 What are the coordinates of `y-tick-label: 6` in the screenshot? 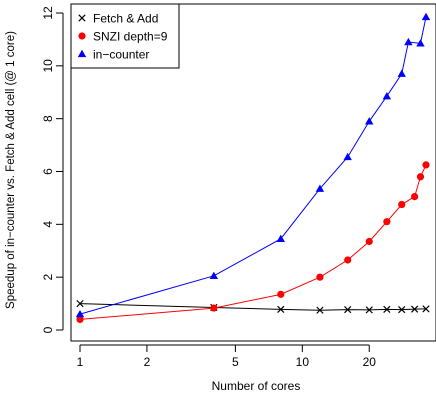 It's located at (48, 171).